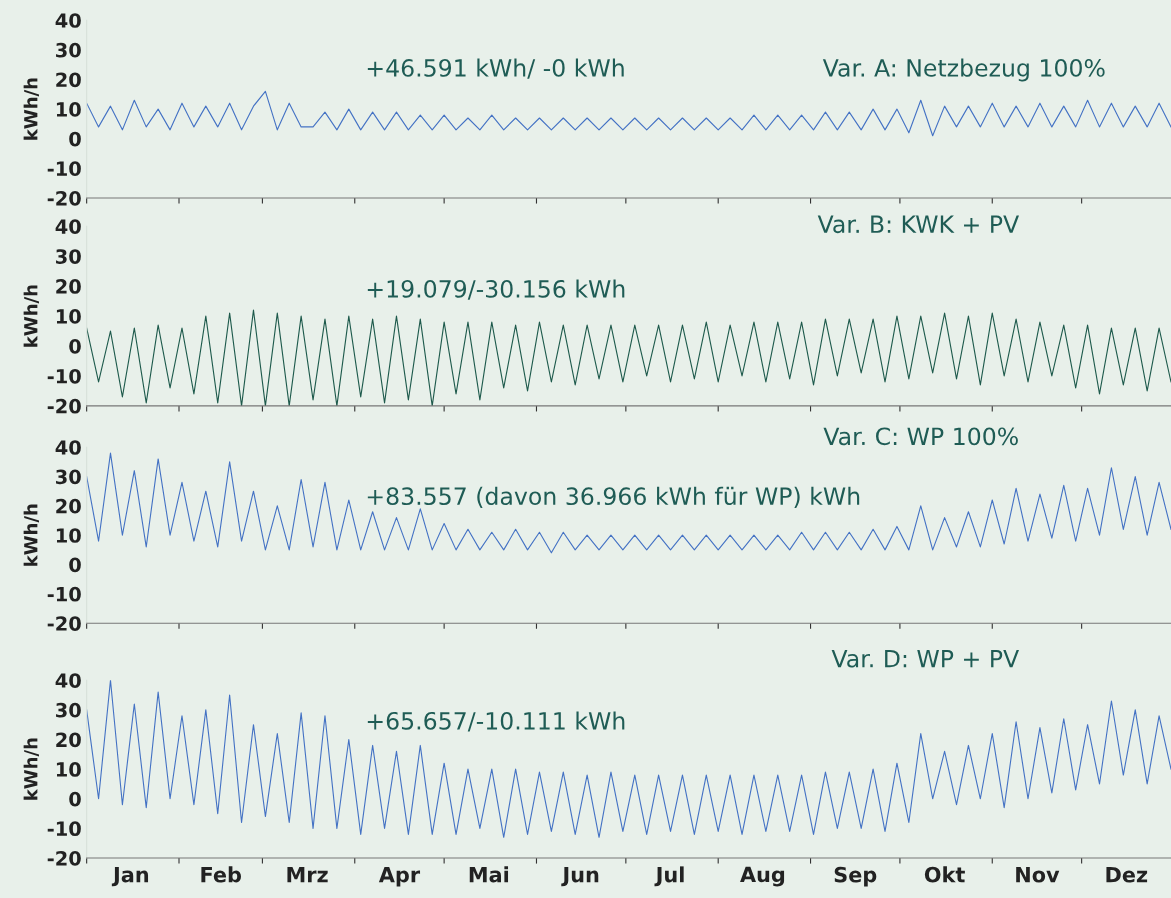 This screenshot has width=1171, height=898. What do you see at coordinates (669, 876) in the screenshot?
I see `x-tick-label: Jul` at bounding box center [669, 876].